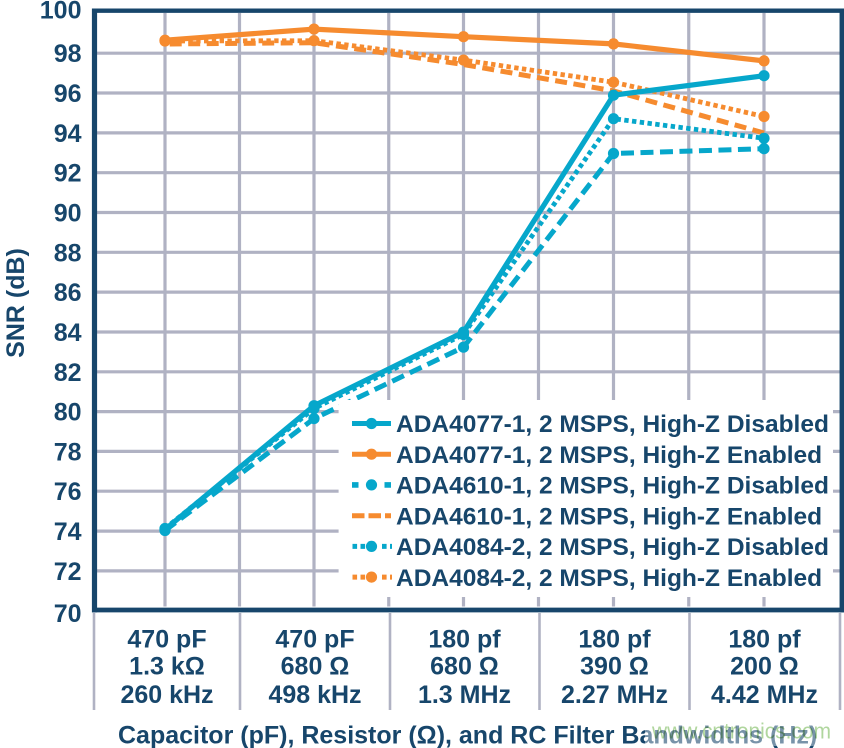  What do you see at coordinates (167, 667) in the screenshot?
I see `svg-text: 1.3 kΩ` at bounding box center [167, 667].